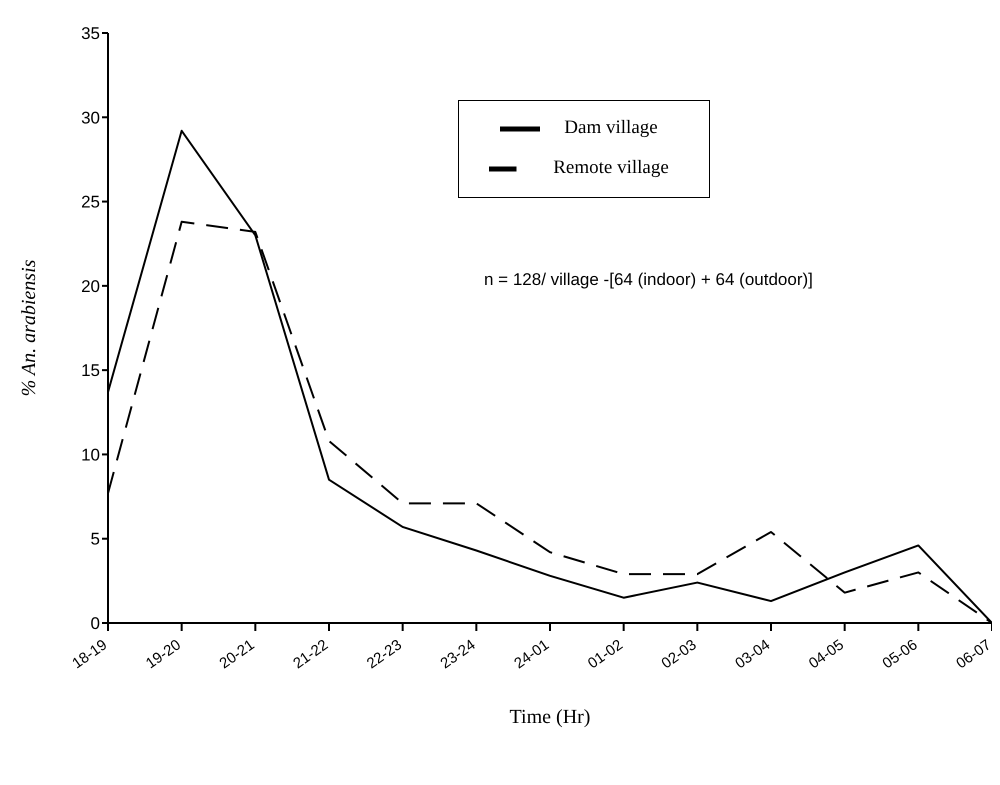 This screenshot has height=785, width=1000. I want to click on y-tick-label: 0, so click(95, 624).